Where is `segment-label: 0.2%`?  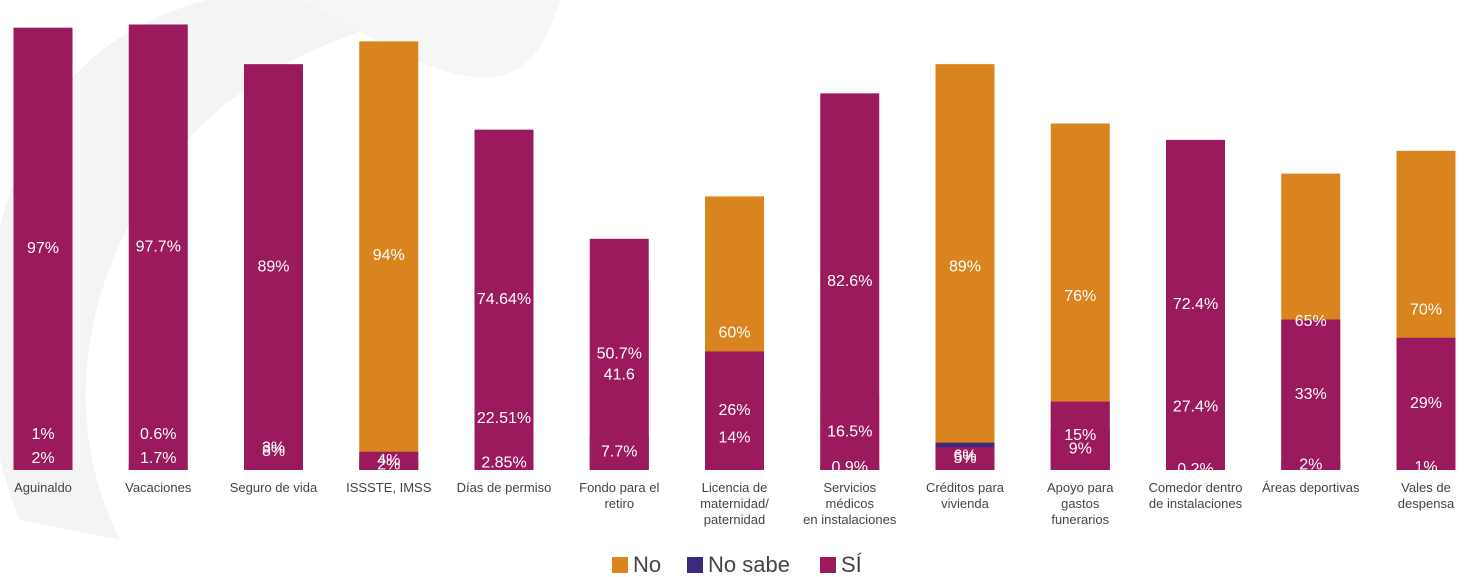
segment-label: 0.2% is located at coordinates (1195, 469).